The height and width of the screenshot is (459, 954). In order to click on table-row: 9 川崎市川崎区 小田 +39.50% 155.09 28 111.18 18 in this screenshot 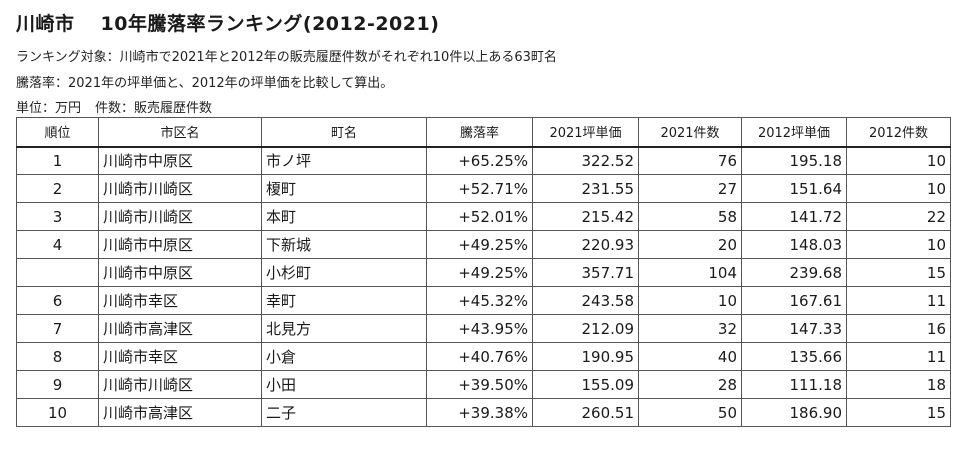, I will do `click(483, 384)`.